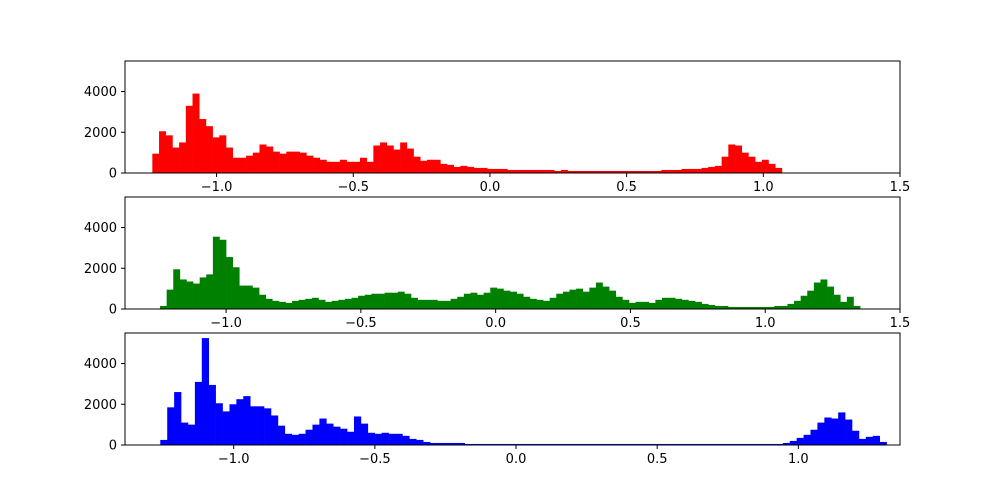 This screenshot has height=500, width=1000. I want to click on x-tick-label: 0.0, so click(516, 459).